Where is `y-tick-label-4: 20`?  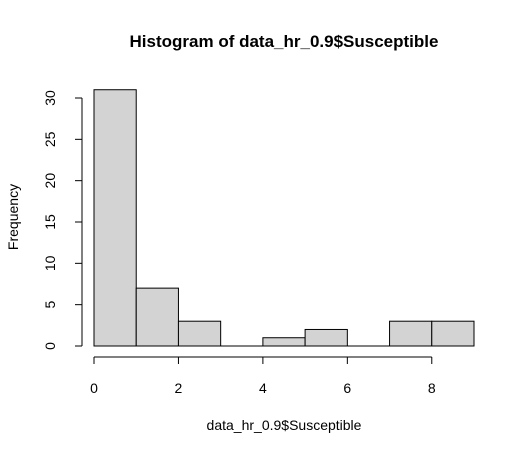
y-tick-label-4: 20 is located at coordinates (50, 181).